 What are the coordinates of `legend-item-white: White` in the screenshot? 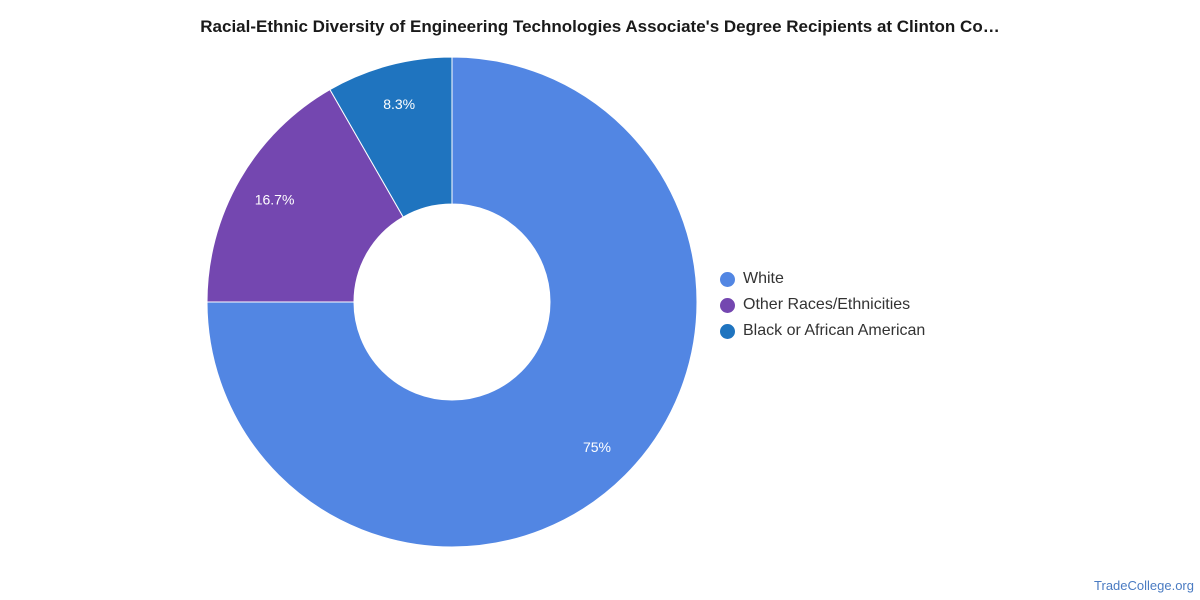 It's located at (822, 279).